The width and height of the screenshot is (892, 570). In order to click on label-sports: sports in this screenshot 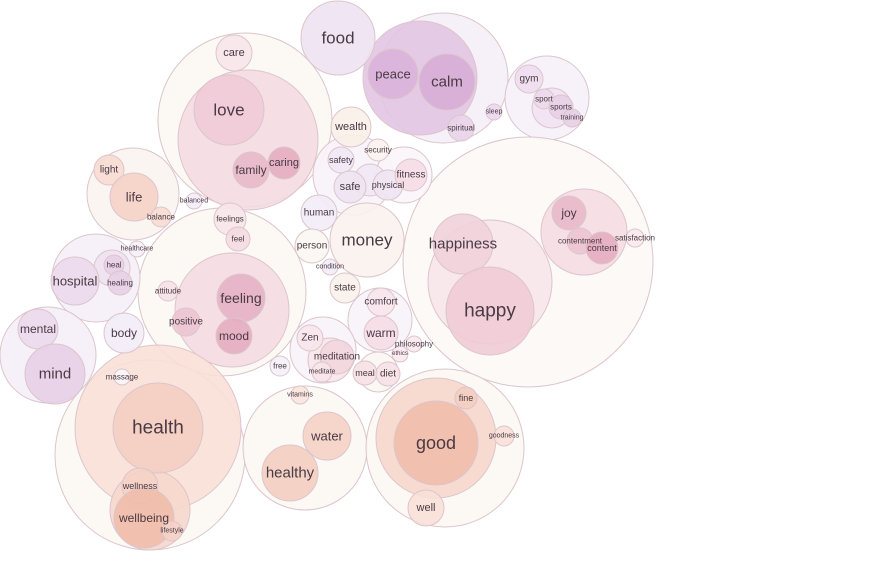, I will do `click(561, 107)`.